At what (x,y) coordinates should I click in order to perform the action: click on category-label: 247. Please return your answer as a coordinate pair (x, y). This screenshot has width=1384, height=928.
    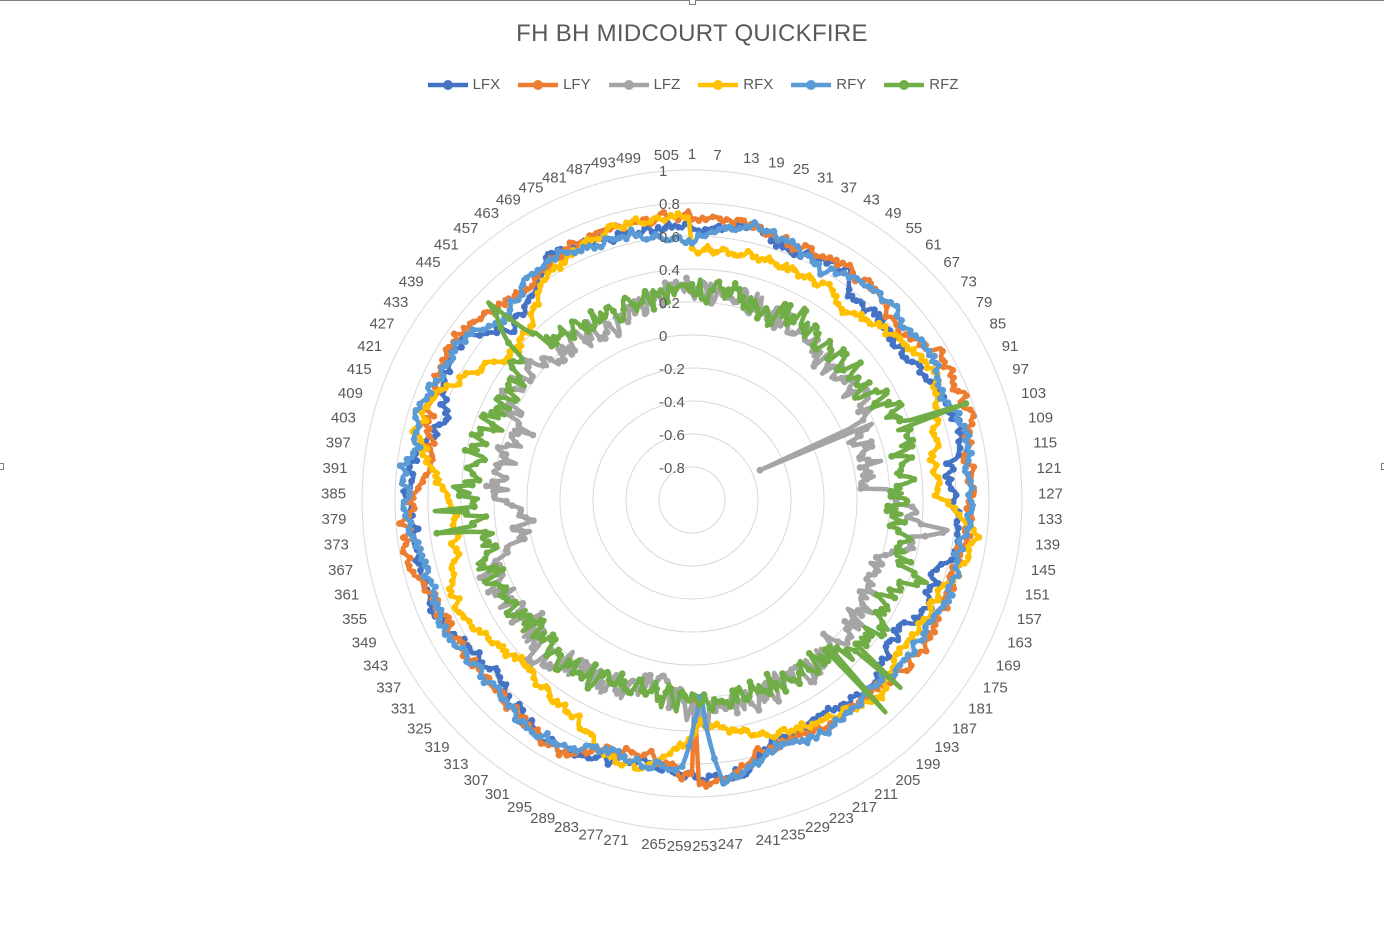
    Looking at the image, I should click on (730, 844).